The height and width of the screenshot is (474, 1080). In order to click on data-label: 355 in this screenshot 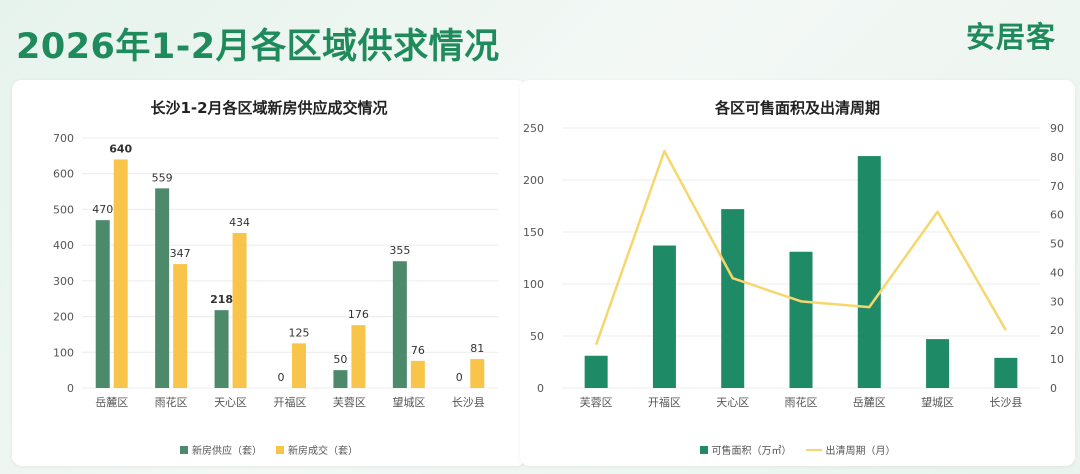, I will do `click(399, 250)`.